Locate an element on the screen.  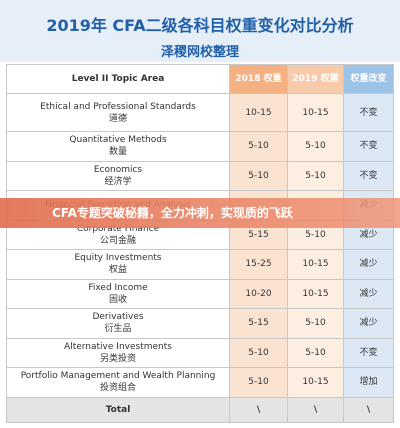
topic-cell: Alternative Investments 另类投资 is located at coordinates (118, 352).